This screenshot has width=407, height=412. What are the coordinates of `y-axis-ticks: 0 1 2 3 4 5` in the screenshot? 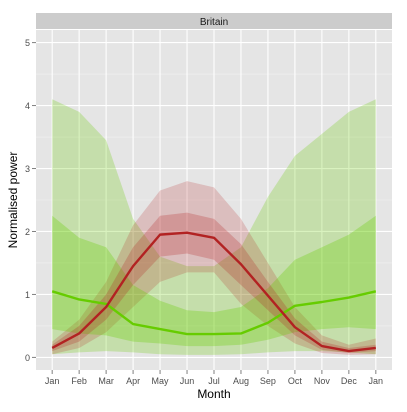 It's located at (30, 200).